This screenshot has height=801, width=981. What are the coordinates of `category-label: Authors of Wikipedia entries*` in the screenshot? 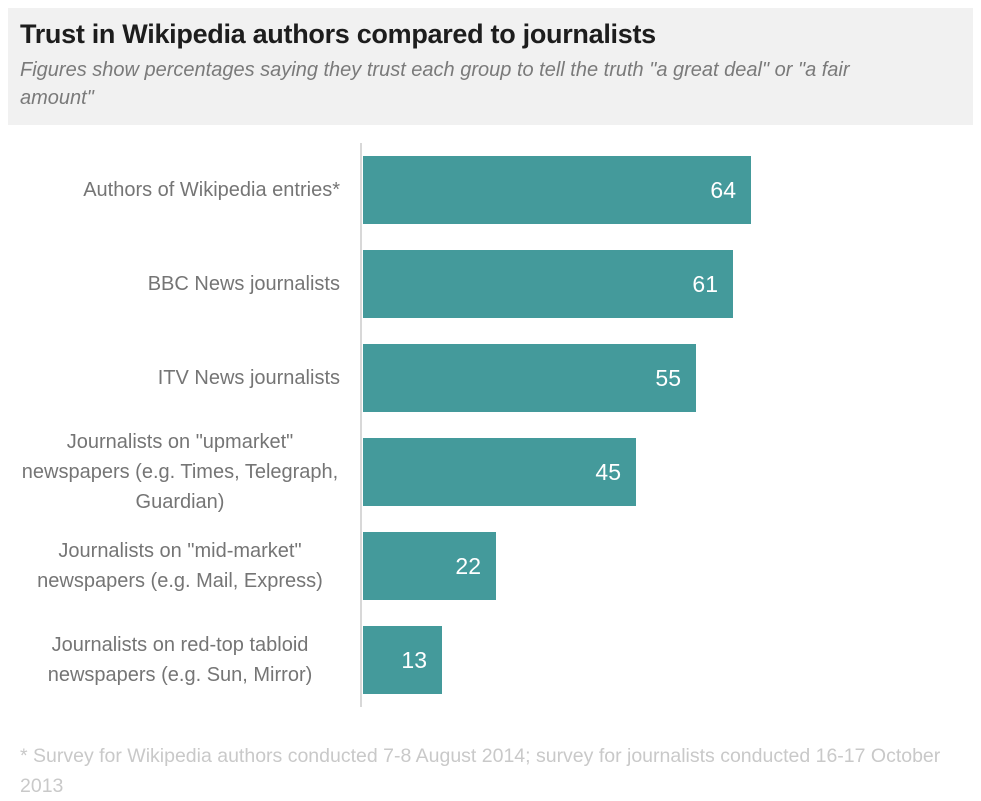 It's located at (180, 190).